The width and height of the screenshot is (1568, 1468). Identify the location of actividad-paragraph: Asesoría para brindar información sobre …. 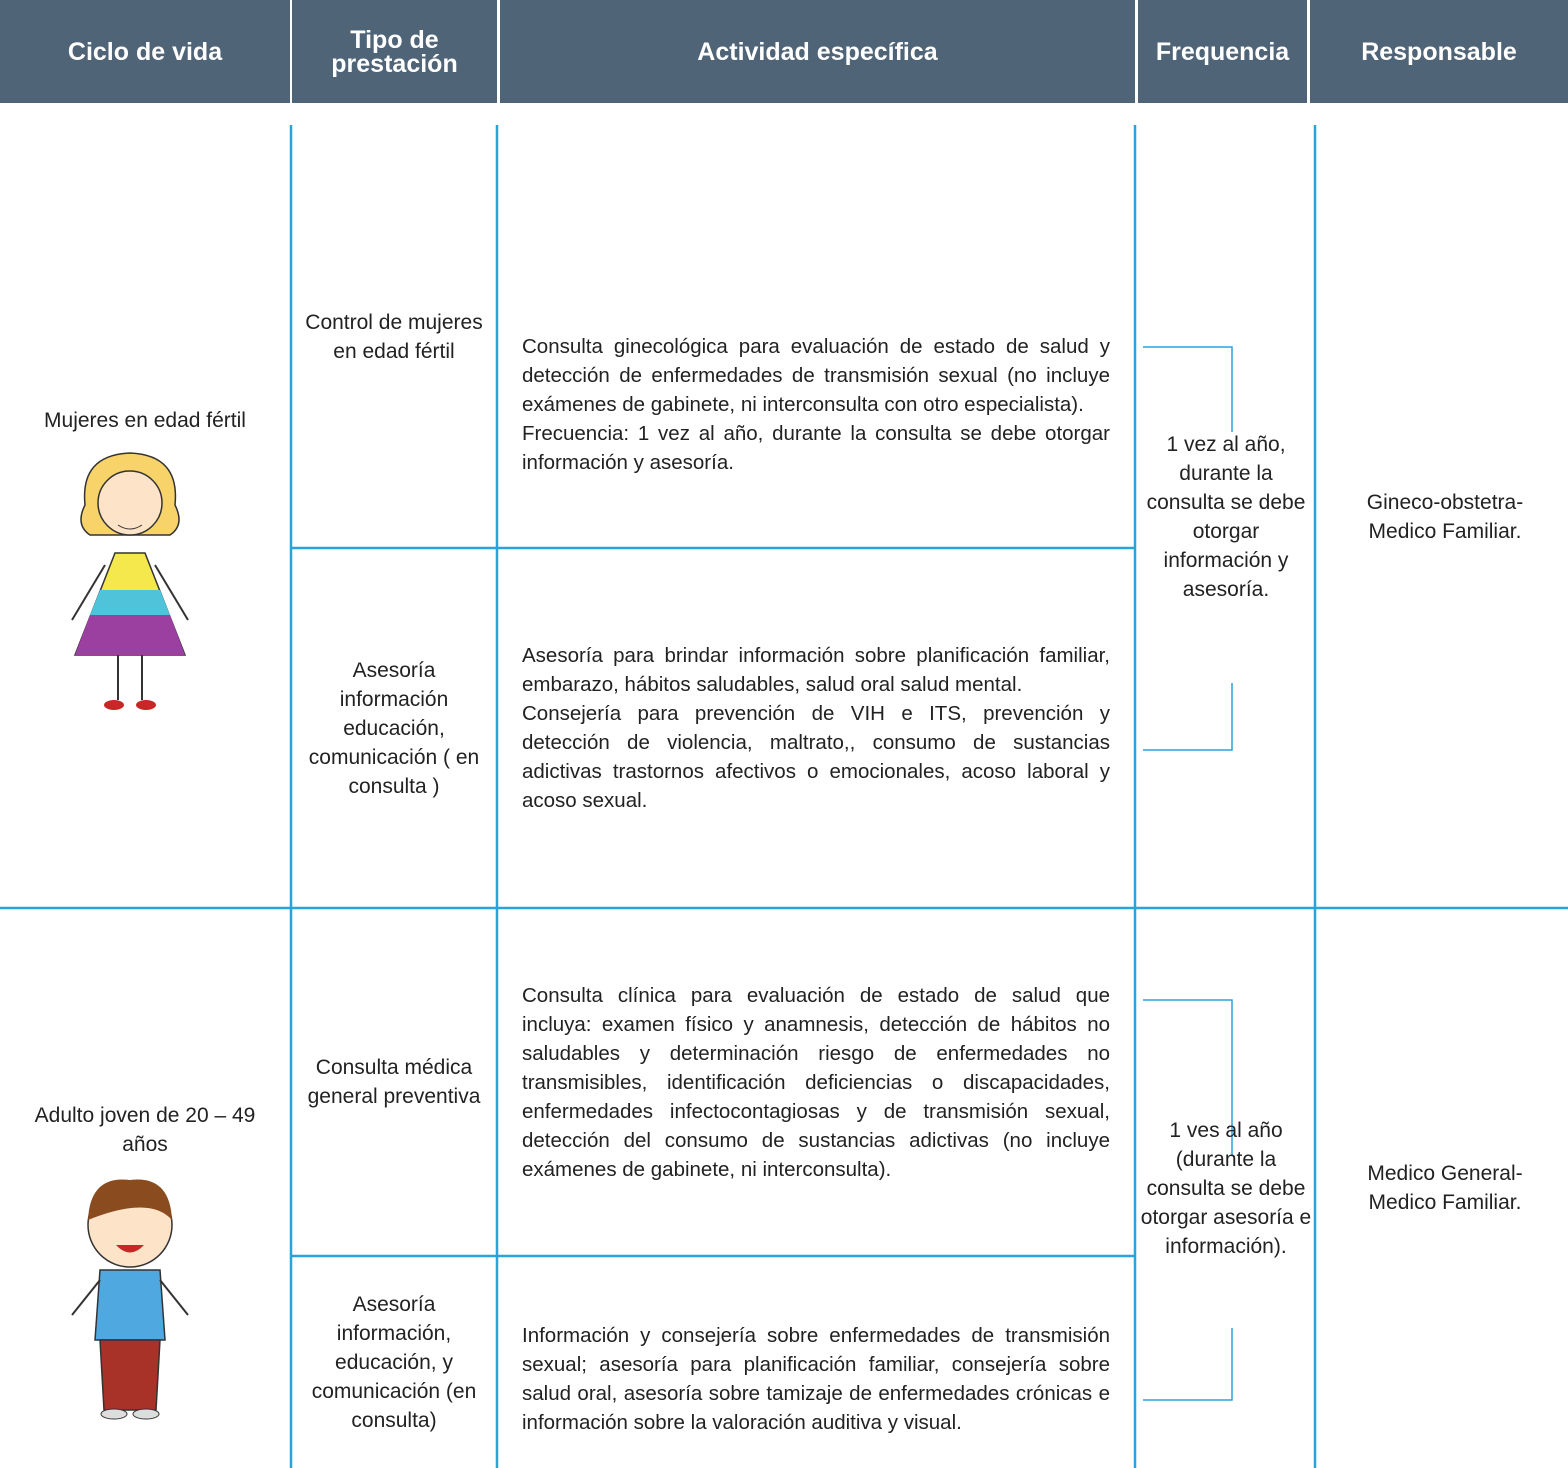
(816, 670).